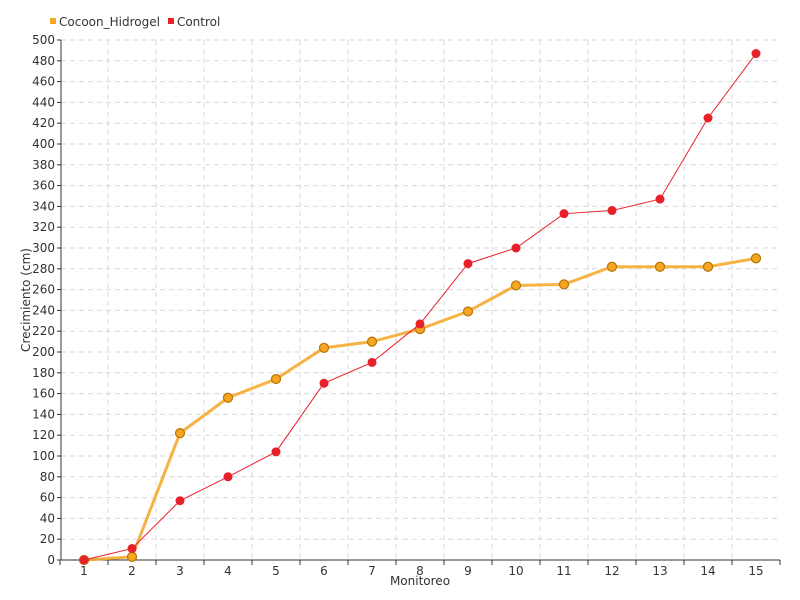 The width and height of the screenshot is (800, 600). I want to click on y-tick-label: 280, so click(43, 269).